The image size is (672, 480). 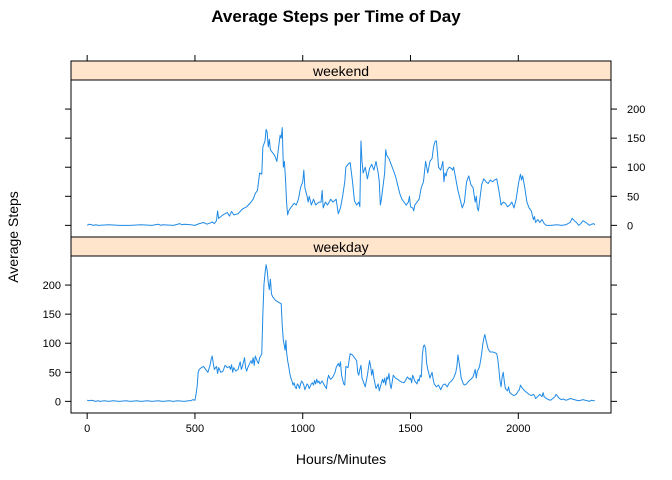 What do you see at coordinates (195, 429) in the screenshot?
I see `x-tick-label: 500` at bounding box center [195, 429].